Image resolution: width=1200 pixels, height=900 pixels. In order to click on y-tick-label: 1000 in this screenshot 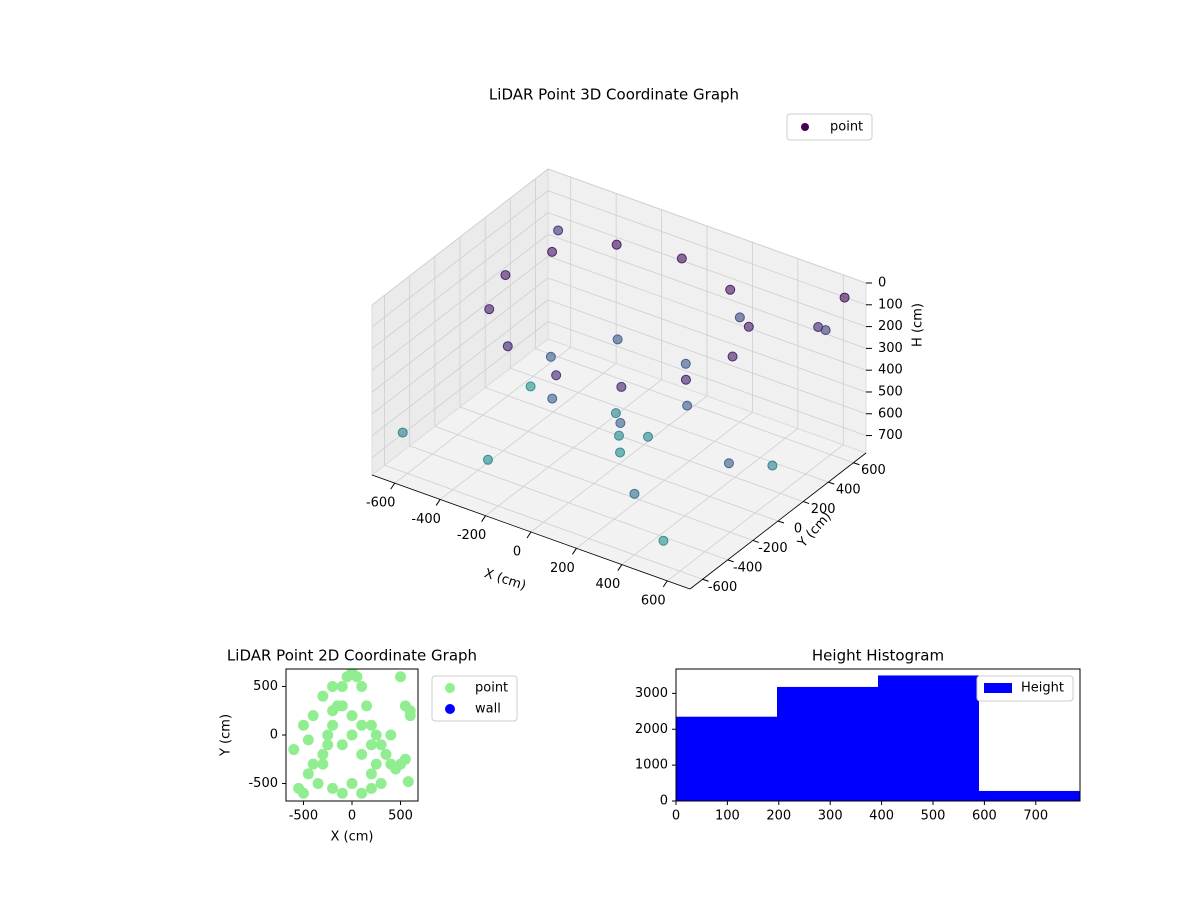, I will do `click(651, 765)`.